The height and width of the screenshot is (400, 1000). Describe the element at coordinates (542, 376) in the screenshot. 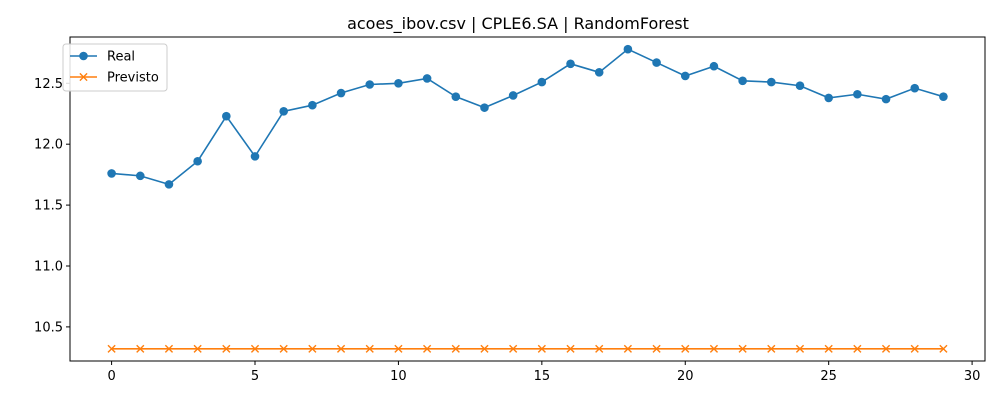

I see `x-tick-label: 15` at that location.